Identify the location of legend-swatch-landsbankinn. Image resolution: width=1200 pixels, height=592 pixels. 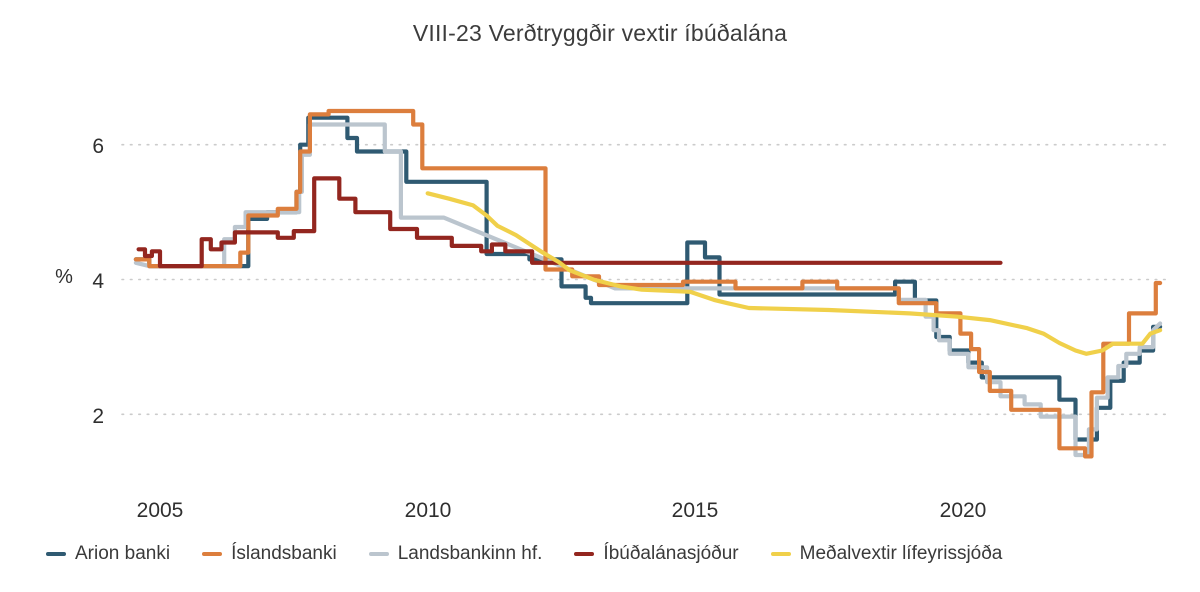
(378, 554).